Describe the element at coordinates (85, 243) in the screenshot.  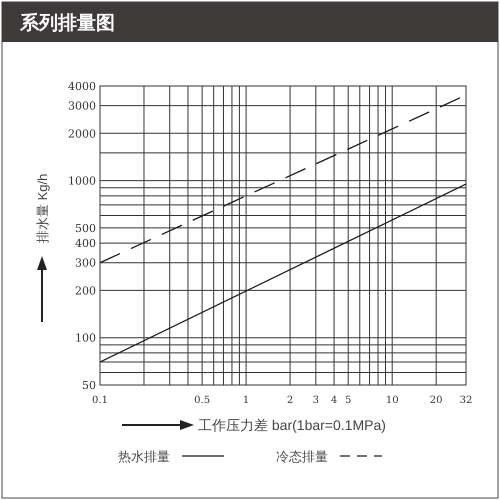
I see `y-tick-label: 400` at that location.